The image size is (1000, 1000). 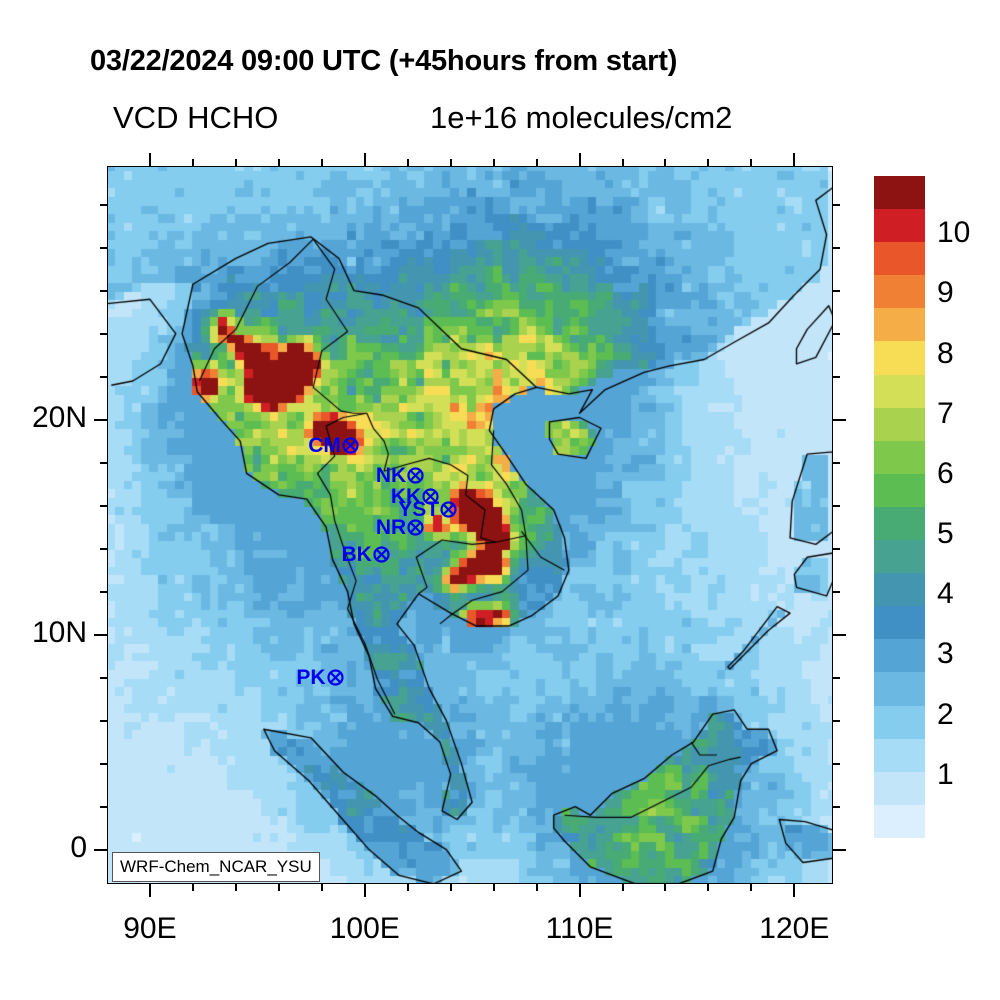 What do you see at coordinates (945, 774) in the screenshot?
I see `colorbar-tick-label: 1` at bounding box center [945, 774].